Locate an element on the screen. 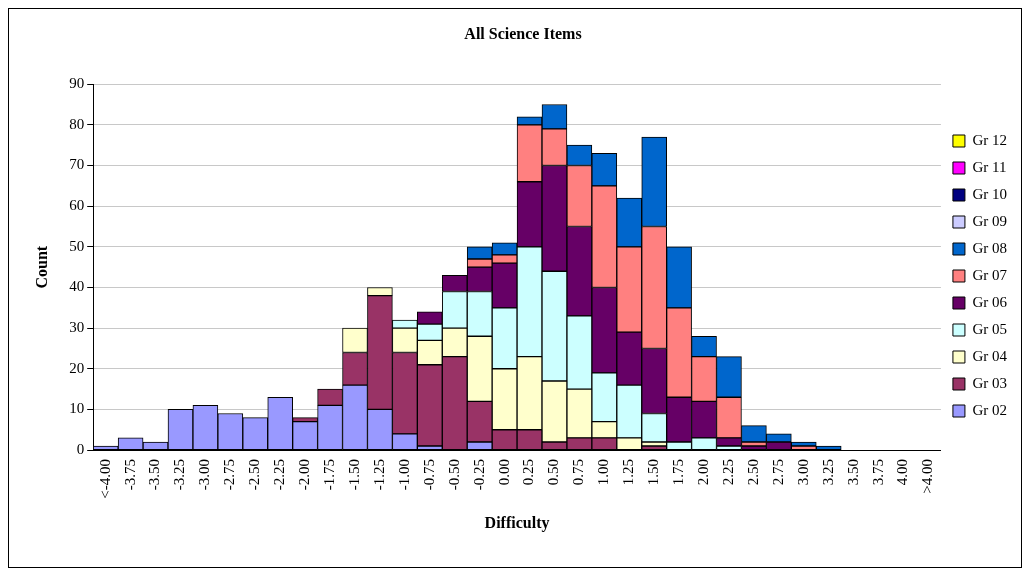  x-tick-label: 2.75 is located at coordinates (777, 472).